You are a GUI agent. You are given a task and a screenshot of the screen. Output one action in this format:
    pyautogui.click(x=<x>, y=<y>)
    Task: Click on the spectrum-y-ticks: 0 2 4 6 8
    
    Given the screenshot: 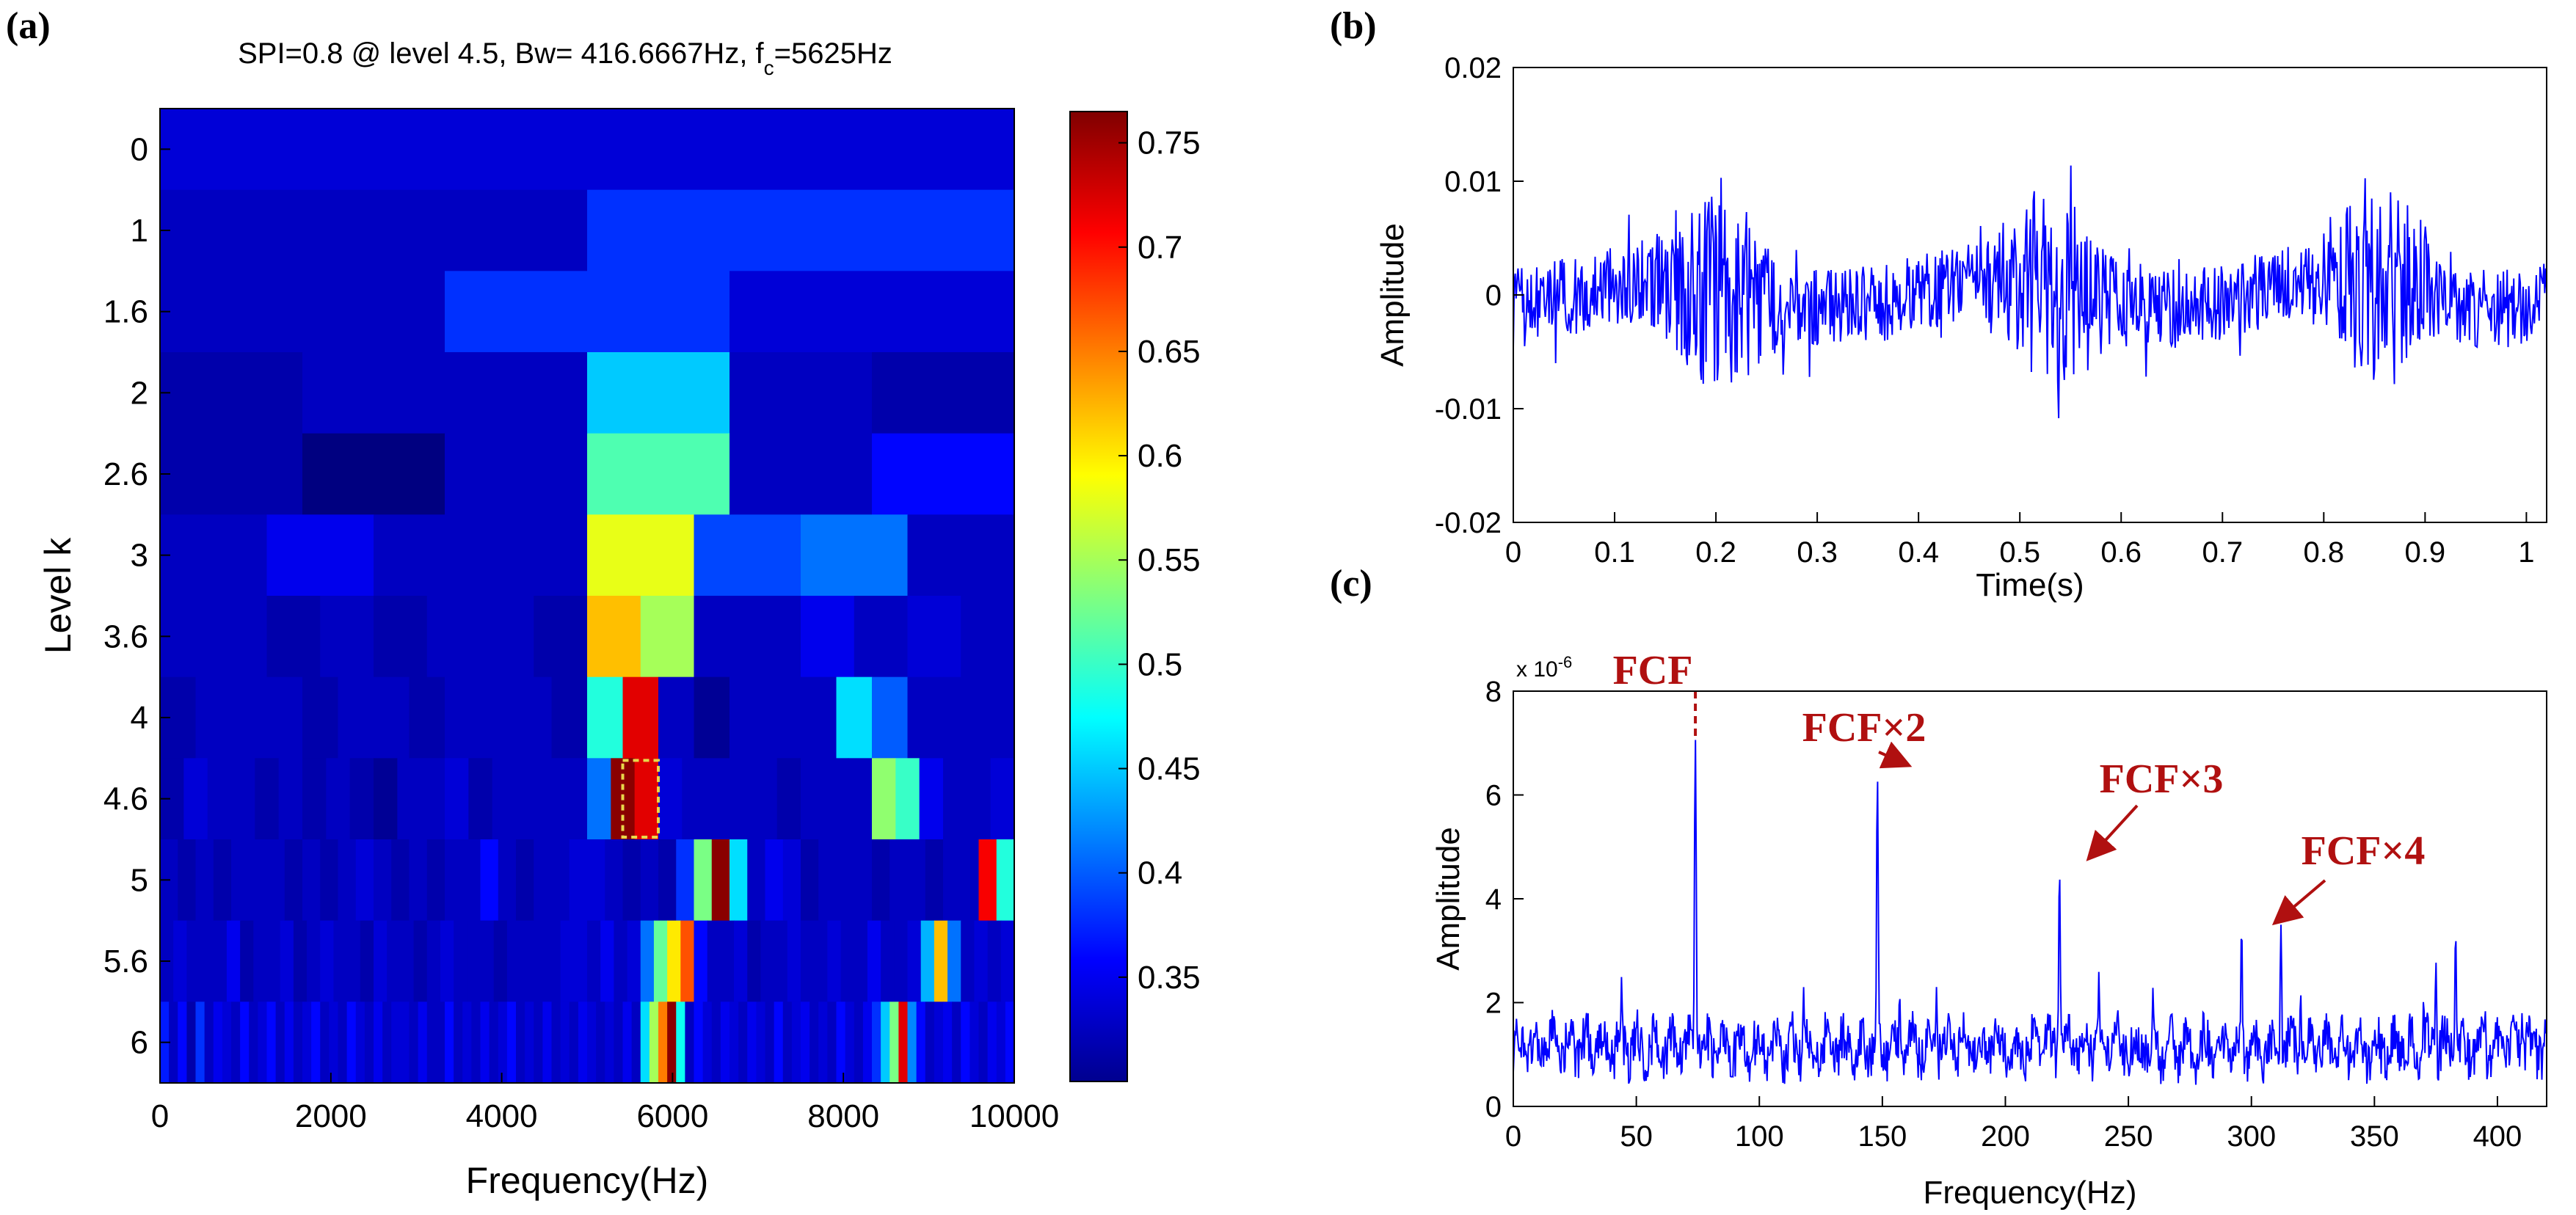 What is the action you would take?
    pyautogui.click(x=1504, y=899)
    